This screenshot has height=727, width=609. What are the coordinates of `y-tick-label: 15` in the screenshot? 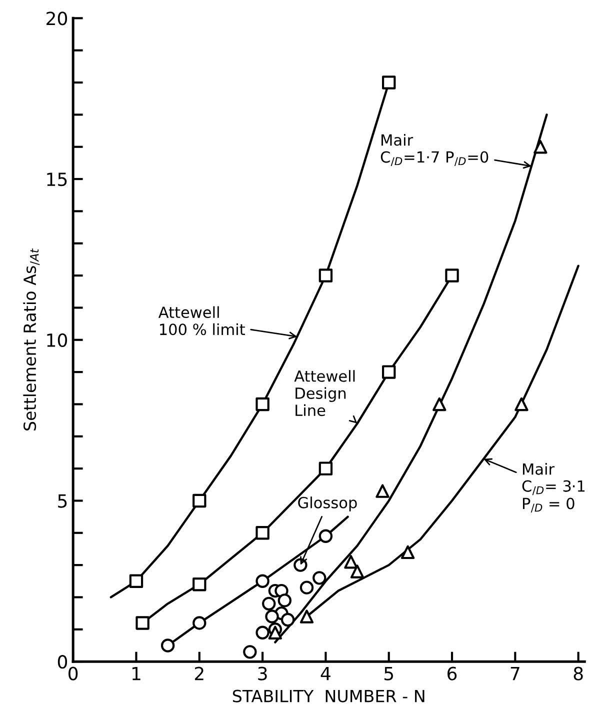 It's located at (57, 179).